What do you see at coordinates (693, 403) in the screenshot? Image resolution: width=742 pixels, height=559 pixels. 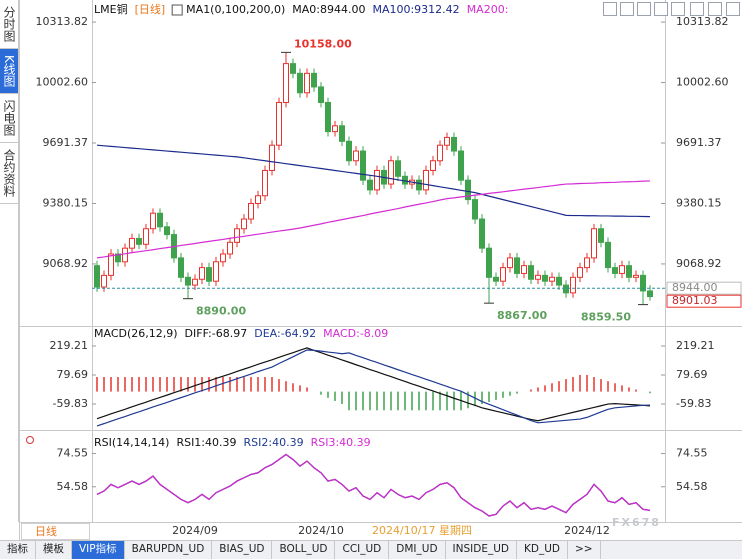 I see `y-tick-label: -59.83` at bounding box center [693, 403].